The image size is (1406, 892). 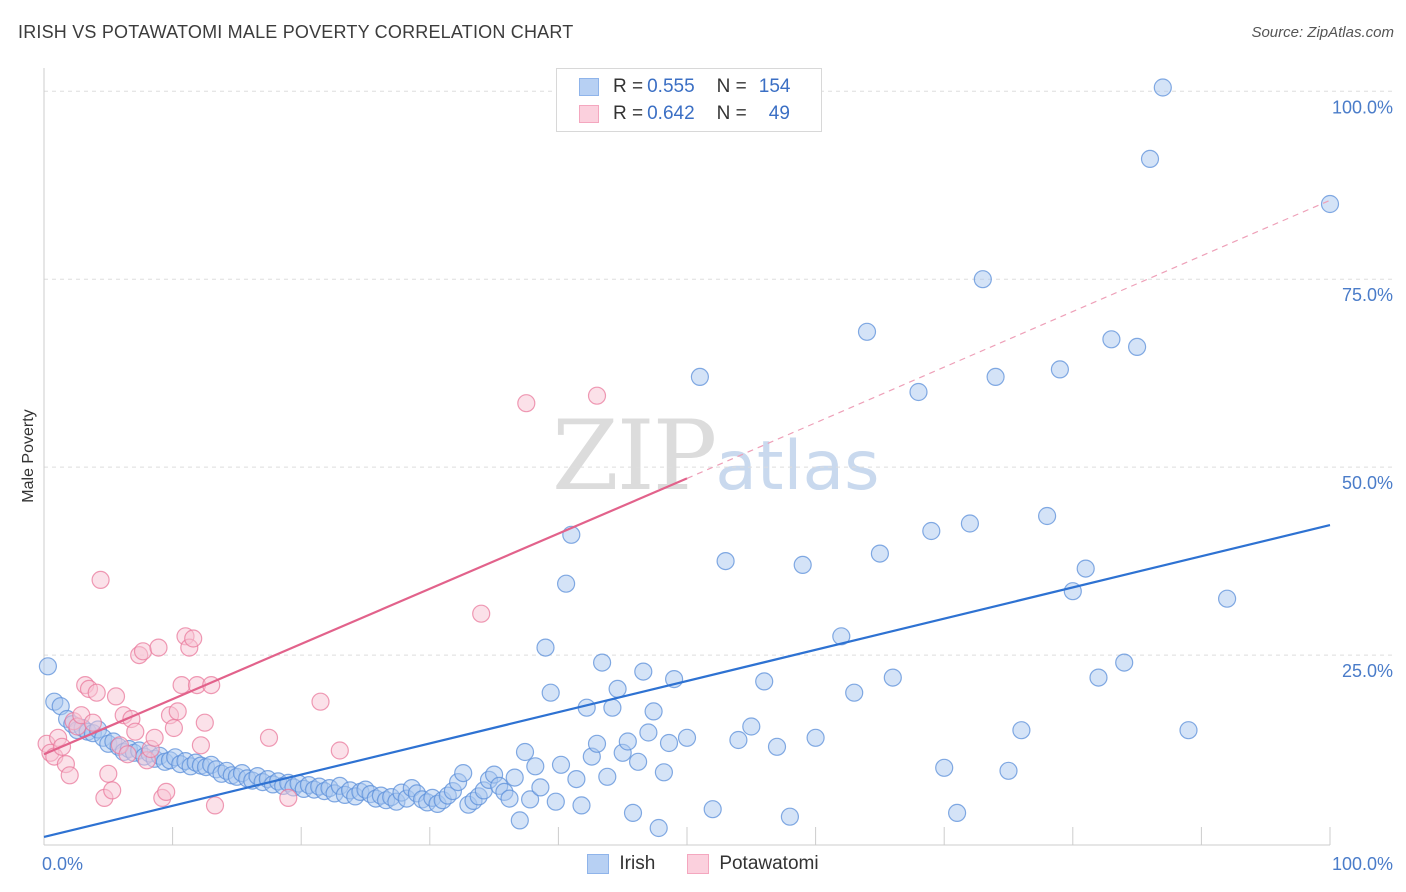 I want to click on legend-item-potawatomi: Potawatomi, so click(x=753, y=864).